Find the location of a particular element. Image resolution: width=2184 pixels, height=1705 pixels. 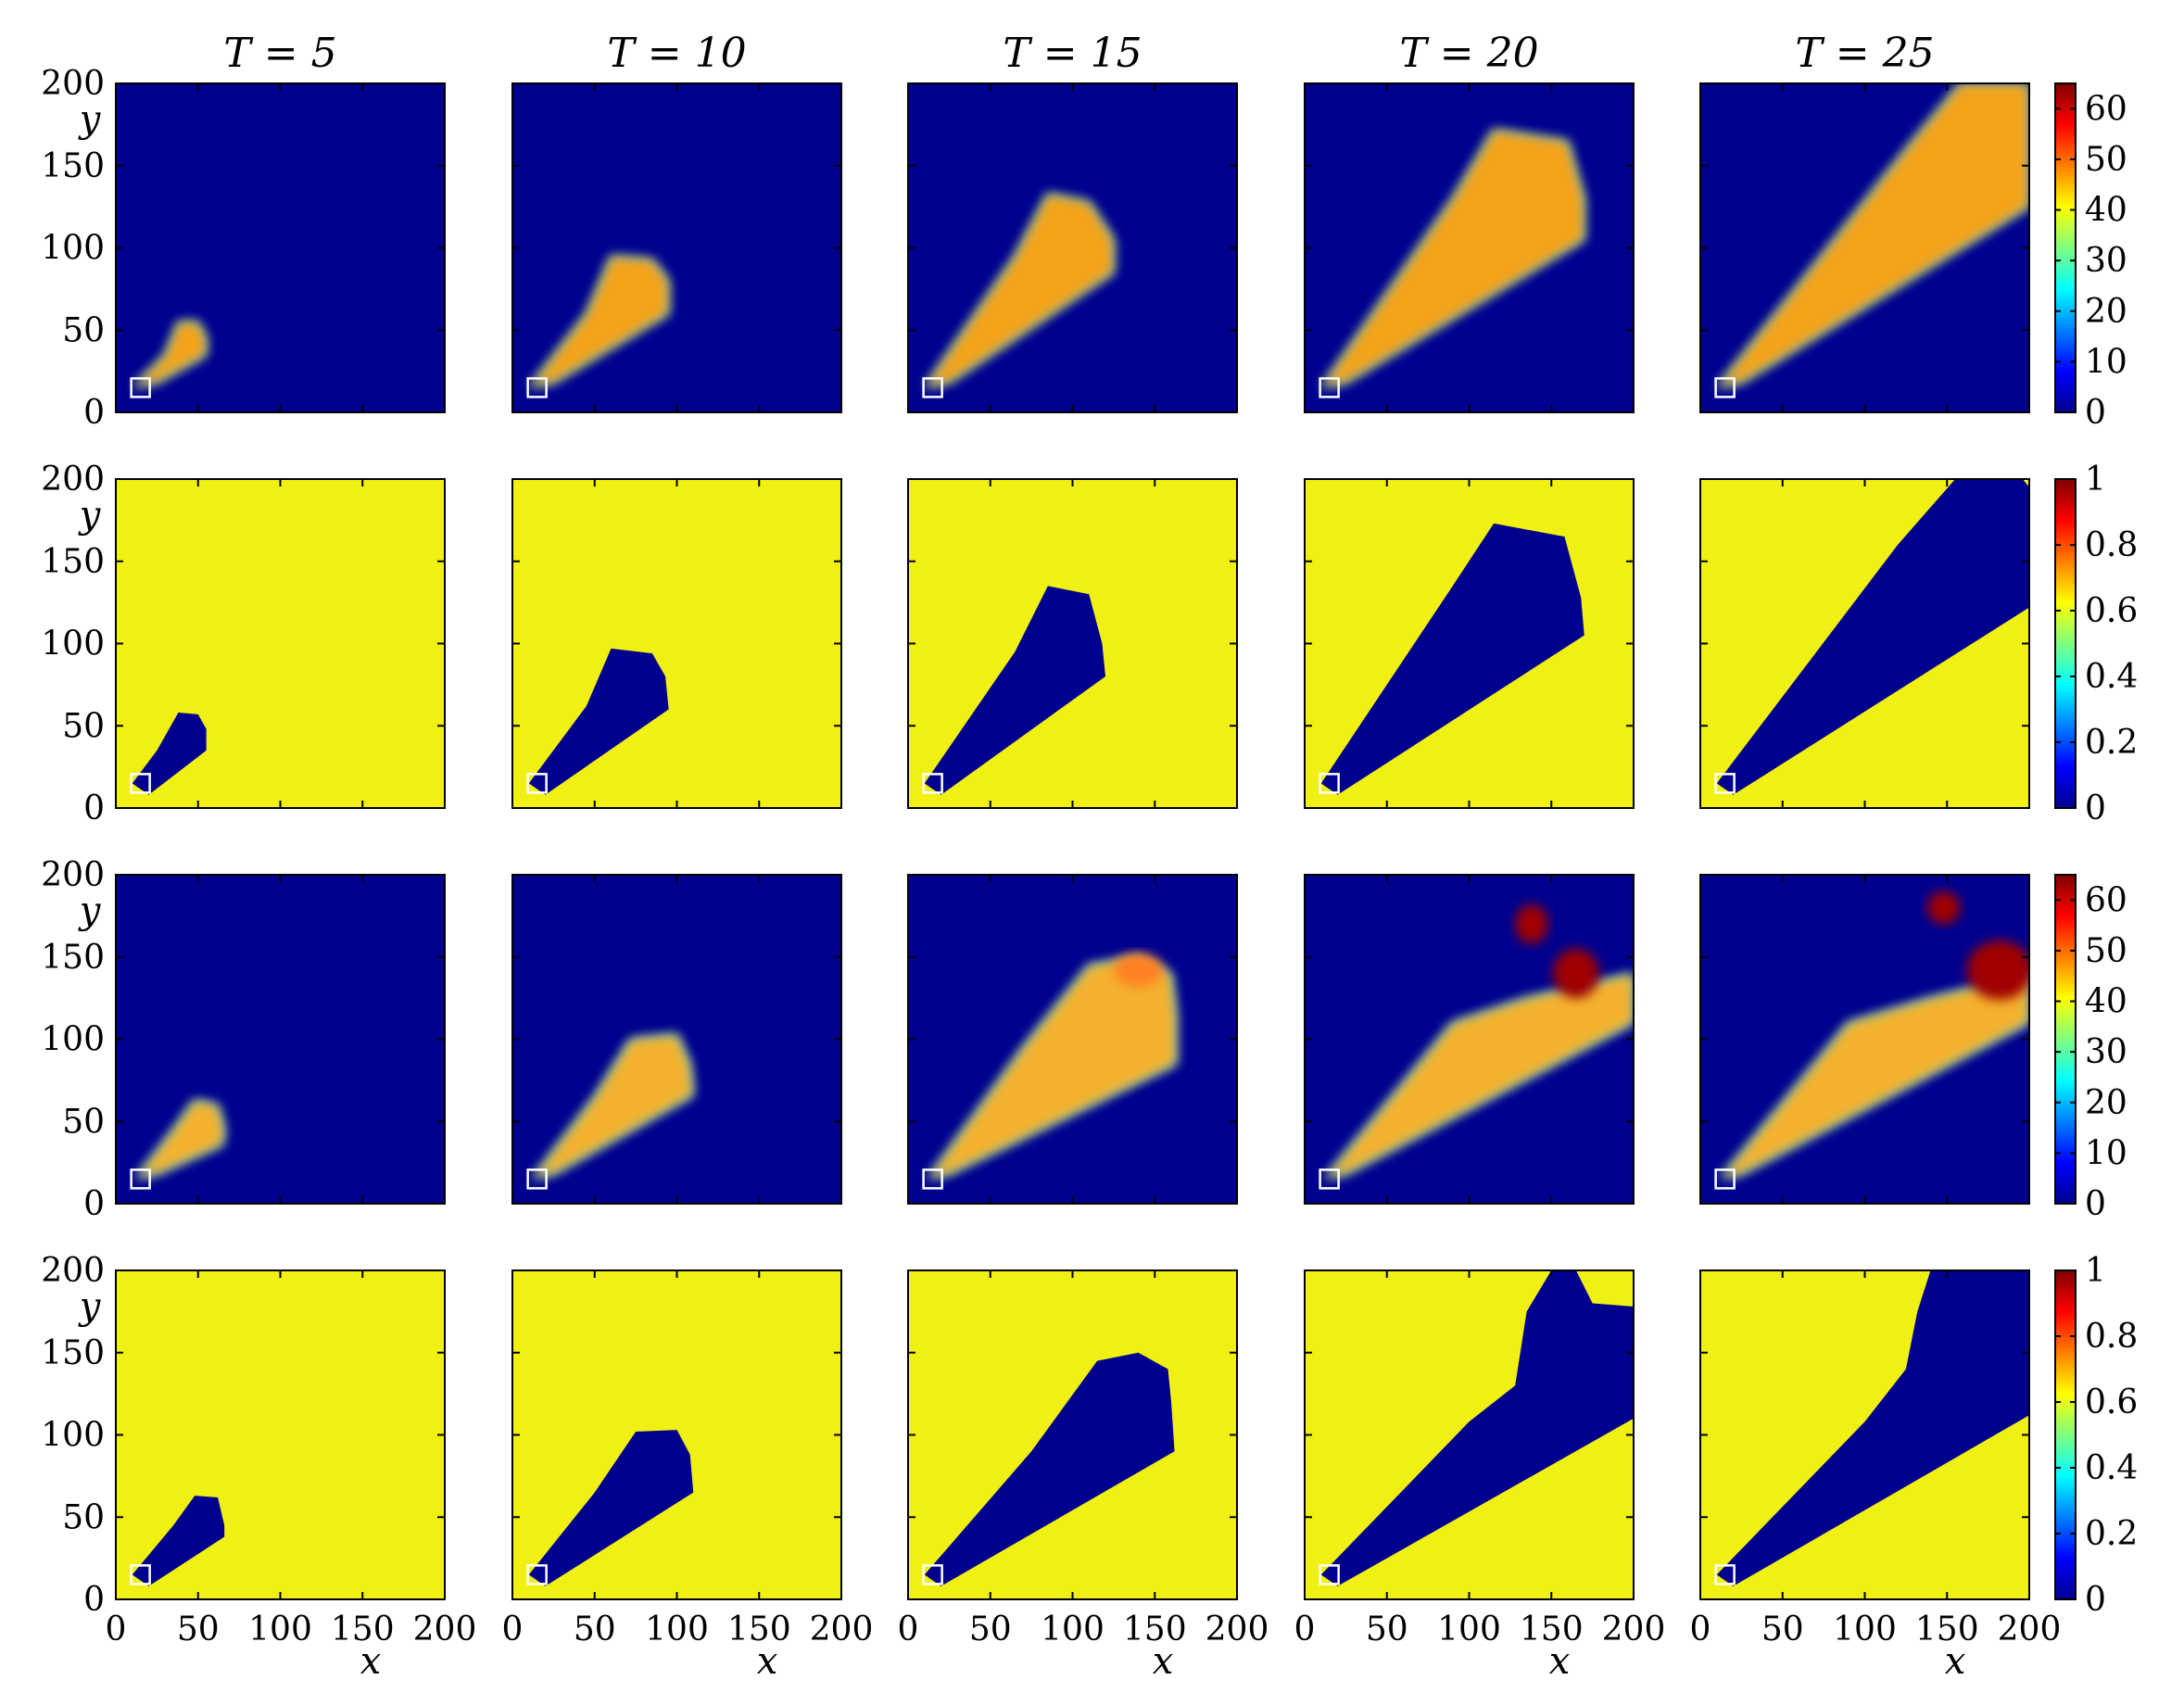

column-title: T = 20 is located at coordinates (1468, 53).